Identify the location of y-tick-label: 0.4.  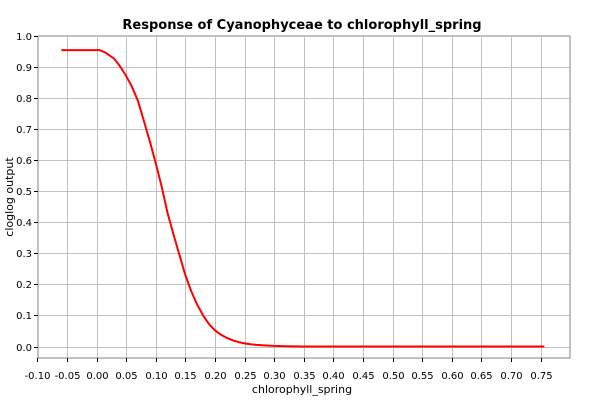
(24, 223).